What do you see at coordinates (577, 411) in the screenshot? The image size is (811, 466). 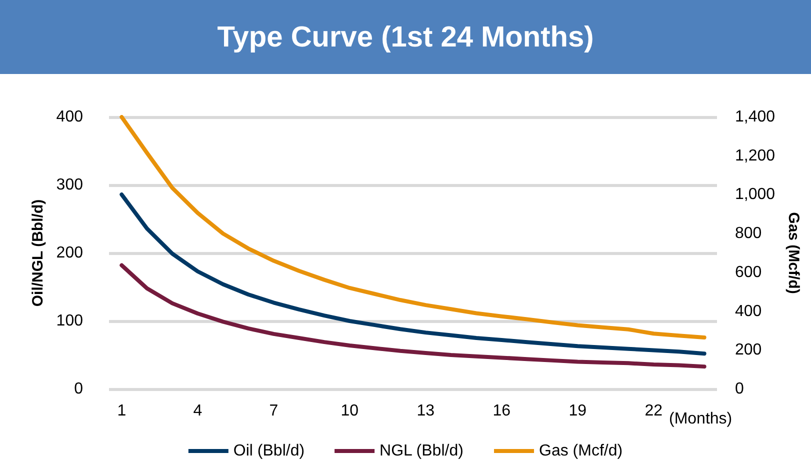 I see `x-tick-label: 19` at bounding box center [577, 411].